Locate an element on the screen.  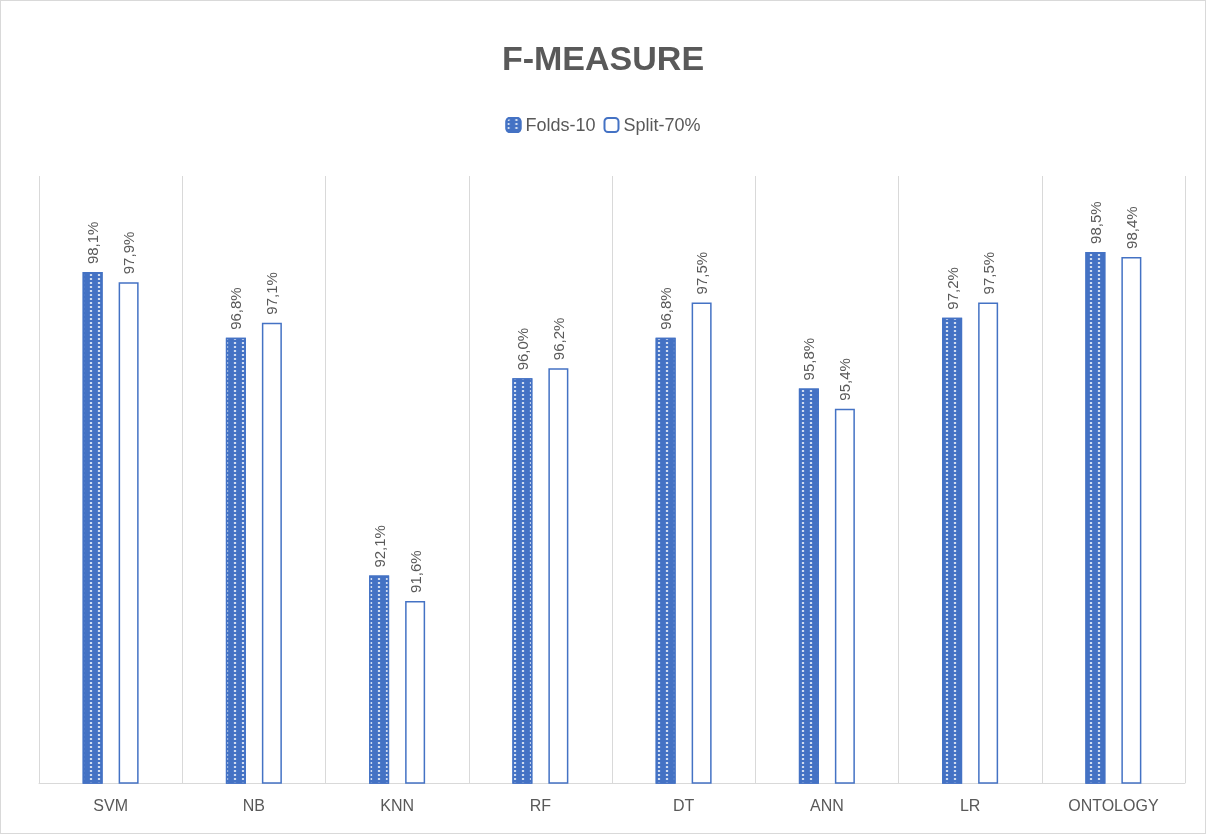
x-tick-label: RF is located at coordinates (540, 805).